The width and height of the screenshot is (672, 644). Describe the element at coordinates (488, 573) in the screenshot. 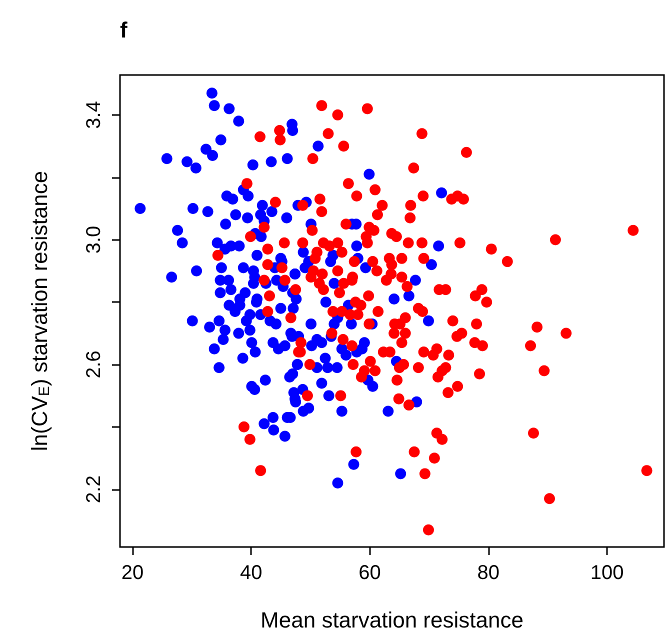

I see `x-tick-label: 80` at that location.